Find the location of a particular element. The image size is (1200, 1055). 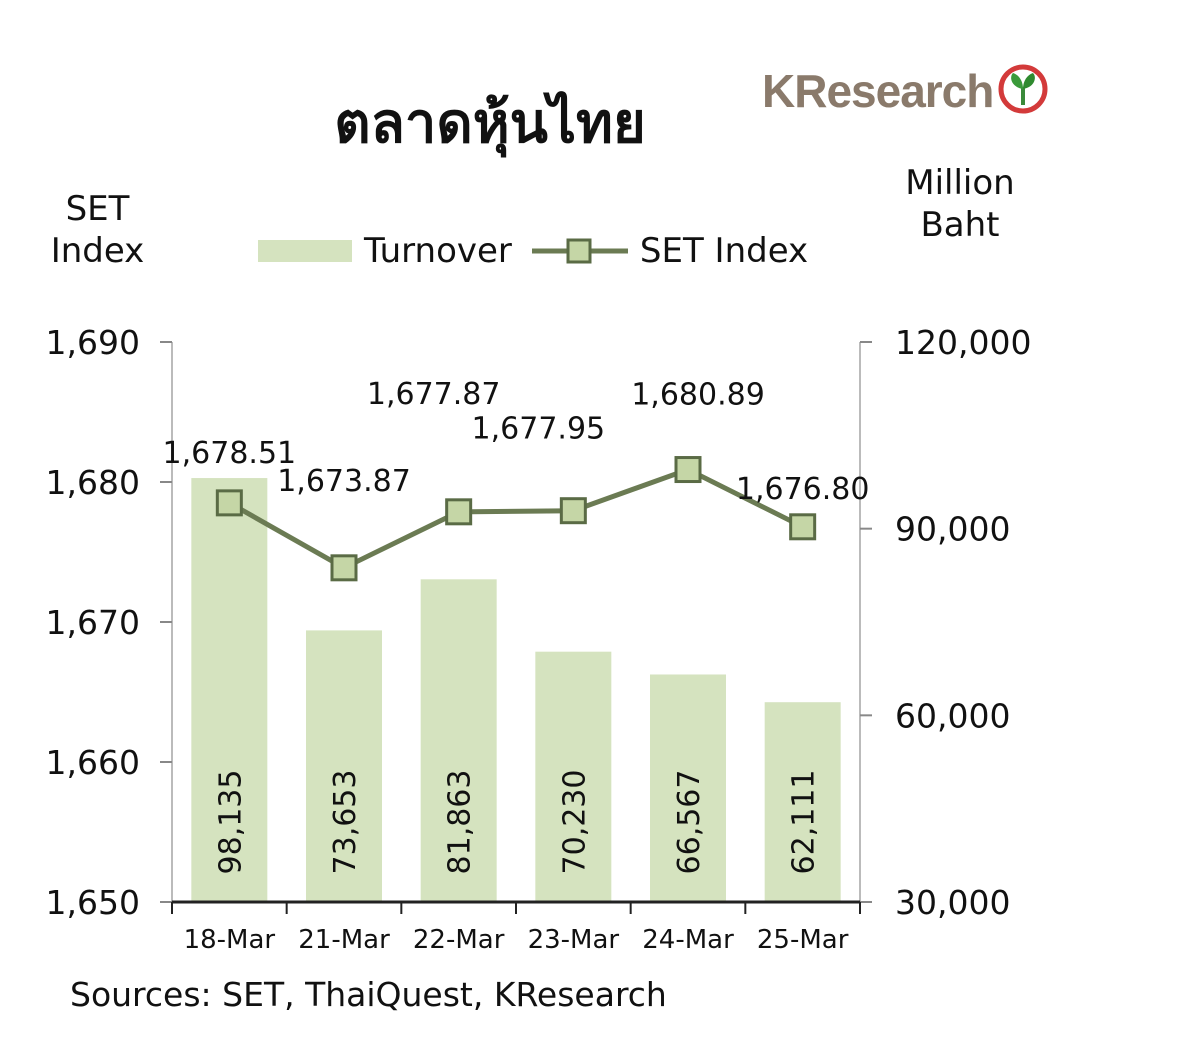

turnover-value-label: 98,135 is located at coordinates (230, 822).